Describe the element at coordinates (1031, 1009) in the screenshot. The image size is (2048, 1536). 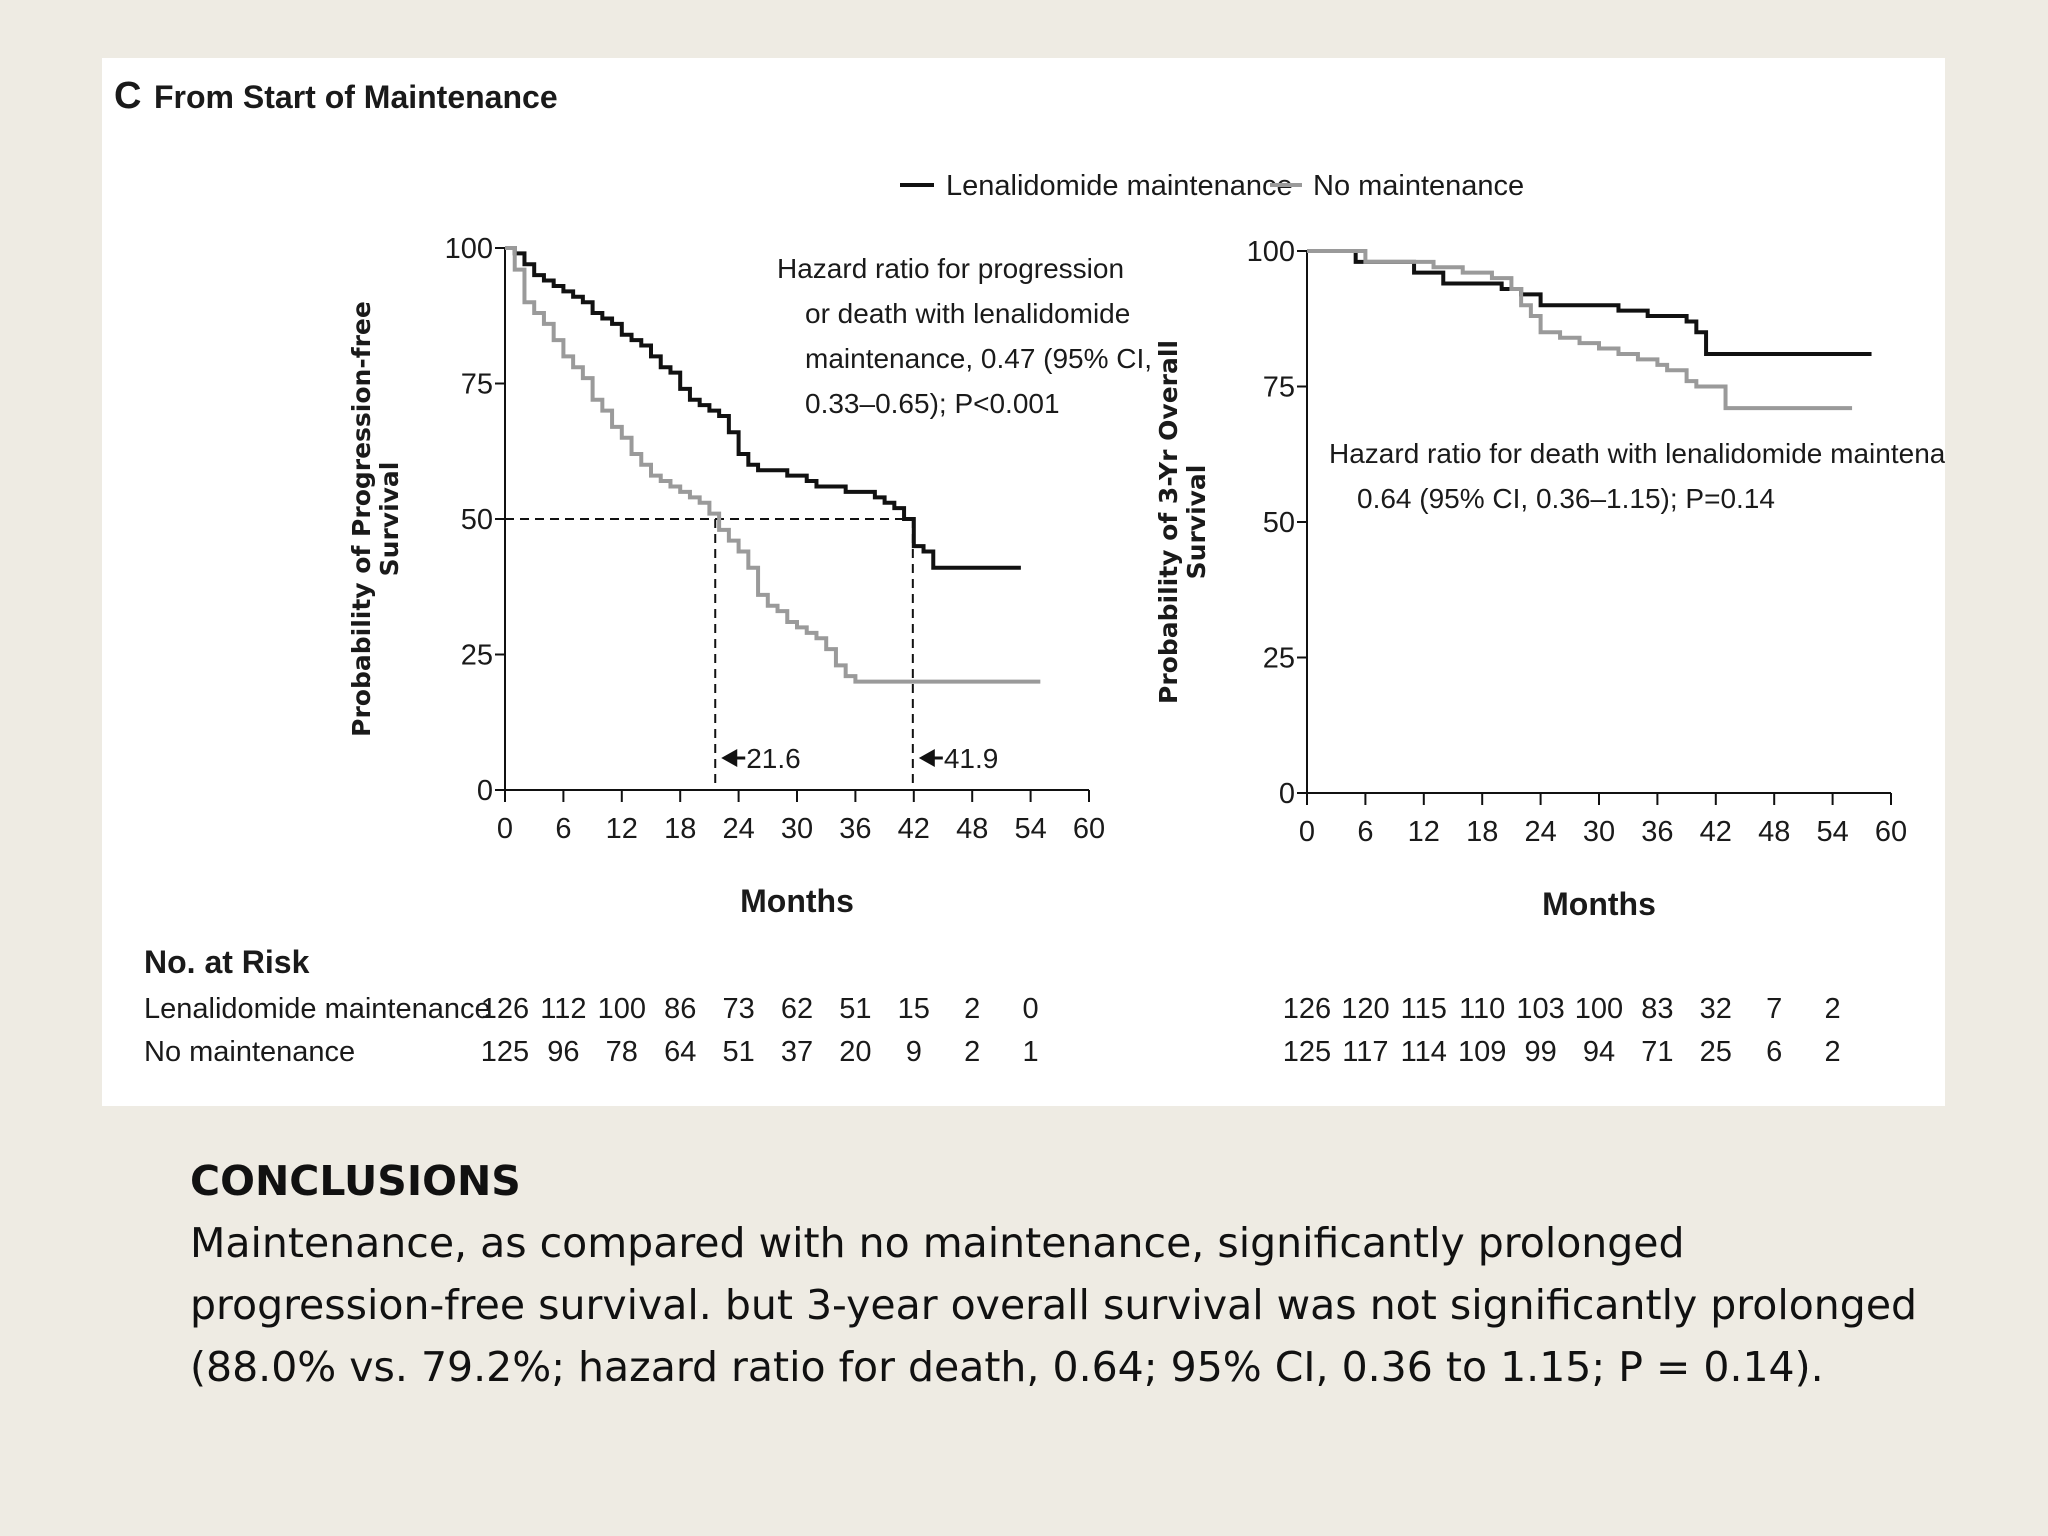
I see `risk-value: 0` at that location.